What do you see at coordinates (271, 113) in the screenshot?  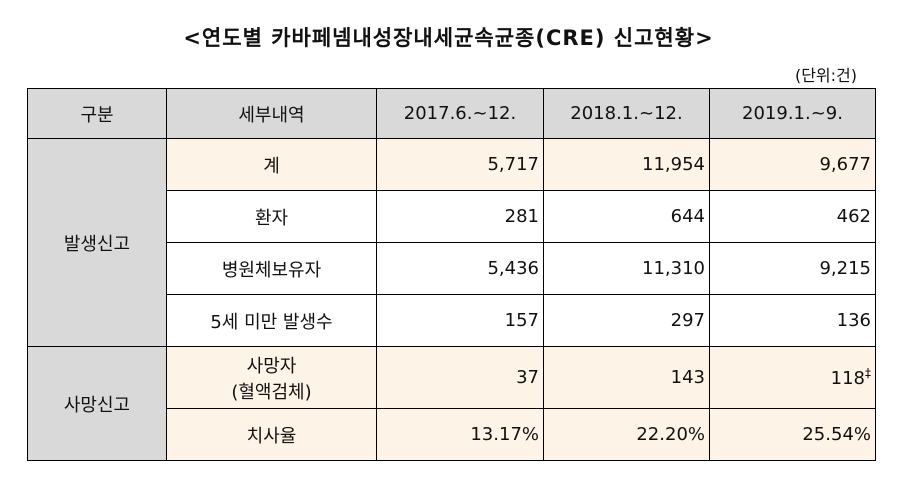 I see `header-detail: 세부내역` at bounding box center [271, 113].